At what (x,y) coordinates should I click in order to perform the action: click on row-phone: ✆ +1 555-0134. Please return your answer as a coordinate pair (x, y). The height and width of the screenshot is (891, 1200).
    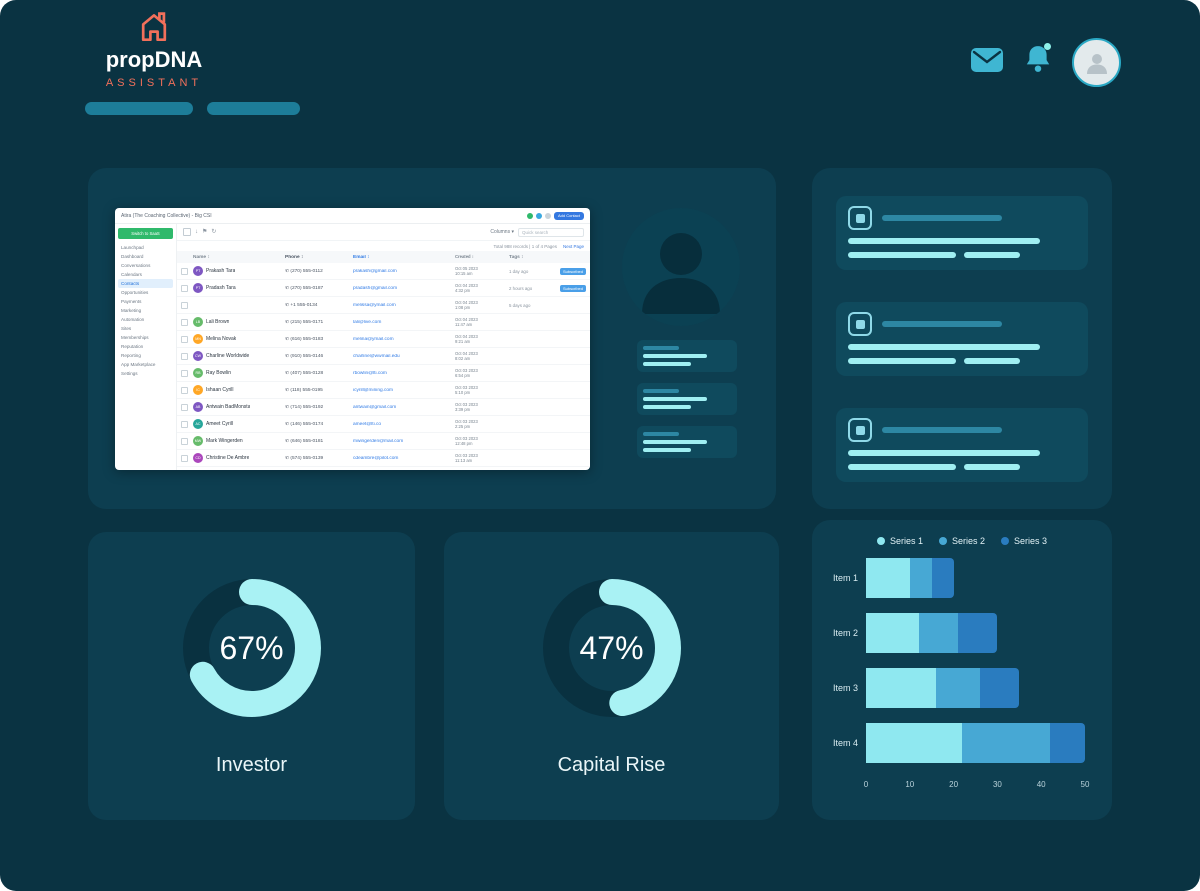
    Looking at the image, I should click on (301, 305).